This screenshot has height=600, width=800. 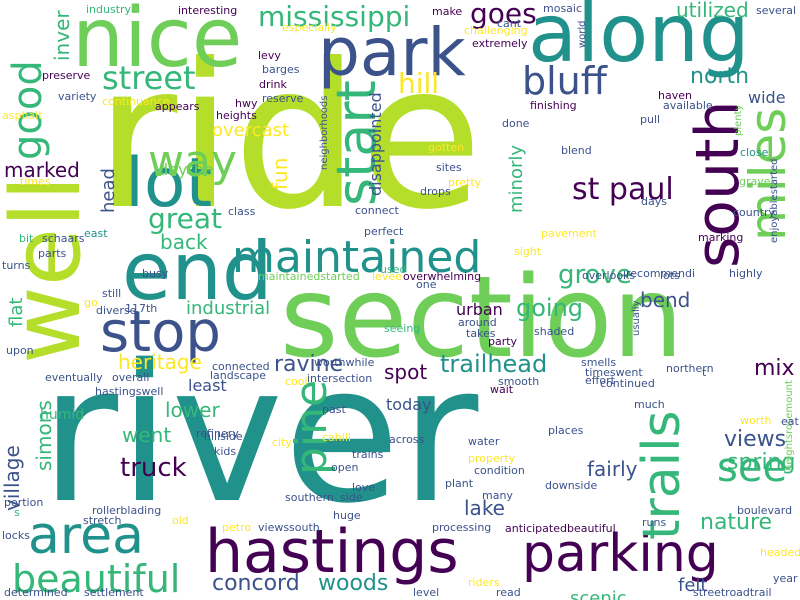 I want to click on word-worth: worth, so click(x=756, y=420).